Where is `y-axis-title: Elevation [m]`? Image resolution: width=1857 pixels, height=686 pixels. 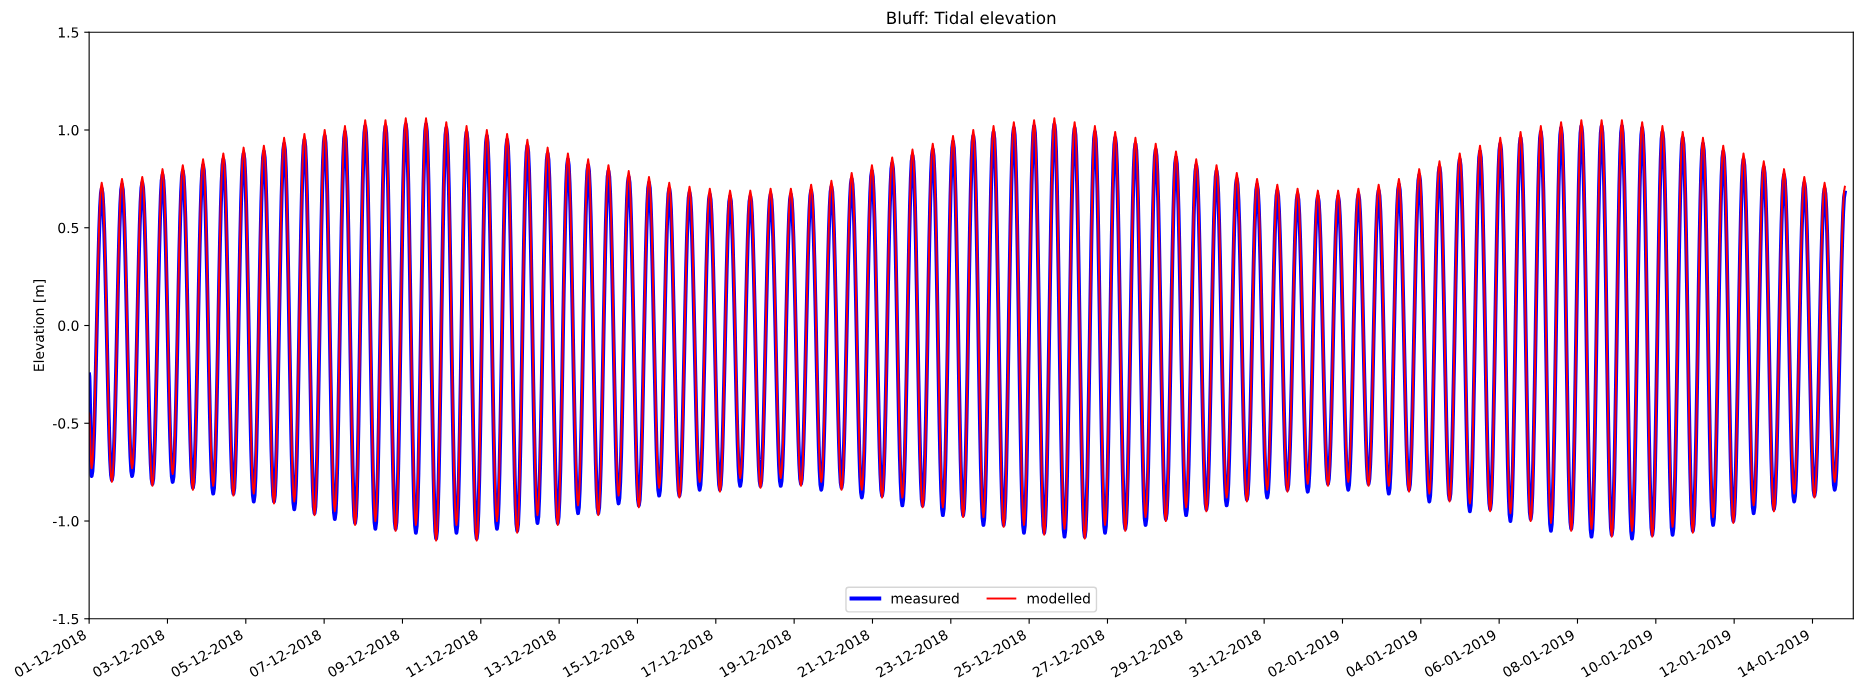
y-axis-title: Elevation [m] is located at coordinates (39, 325).